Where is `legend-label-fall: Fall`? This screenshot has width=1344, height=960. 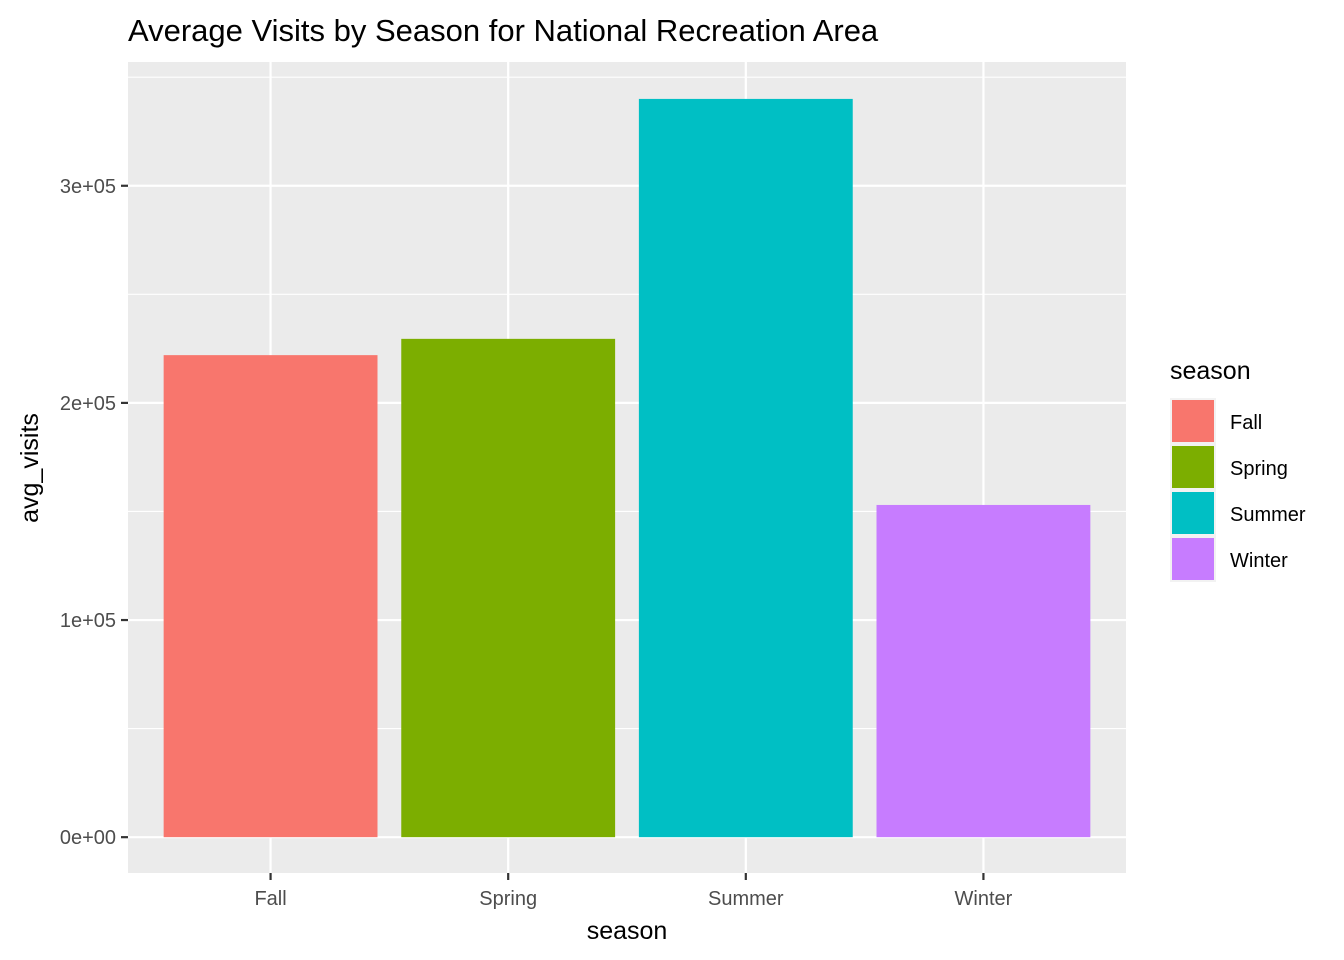
legend-label-fall: Fall is located at coordinates (1246, 423).